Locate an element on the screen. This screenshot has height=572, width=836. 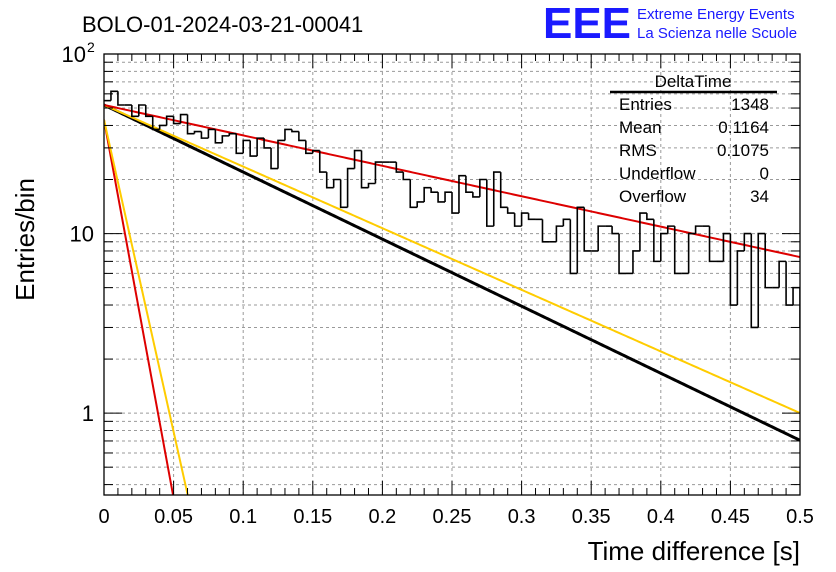
x-tick-labels: 0 0.05 0.1 0.15 0.2 0.25 0.3 0.35 0.4 0.45 0.5 is located at coordinates (455, 517).